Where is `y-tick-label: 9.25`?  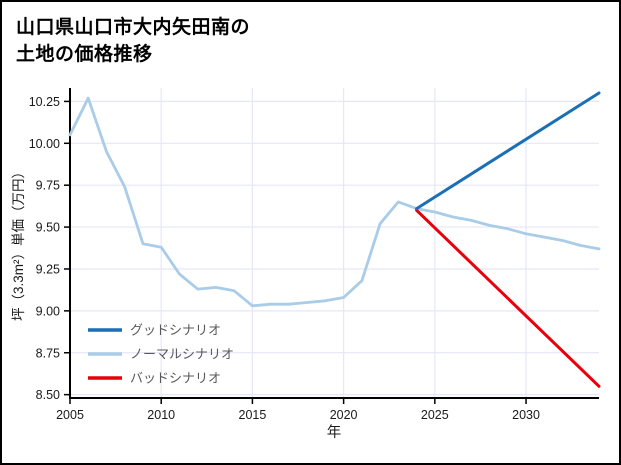 y-tick-label: 9.25 is located at coordinates (48, 269).